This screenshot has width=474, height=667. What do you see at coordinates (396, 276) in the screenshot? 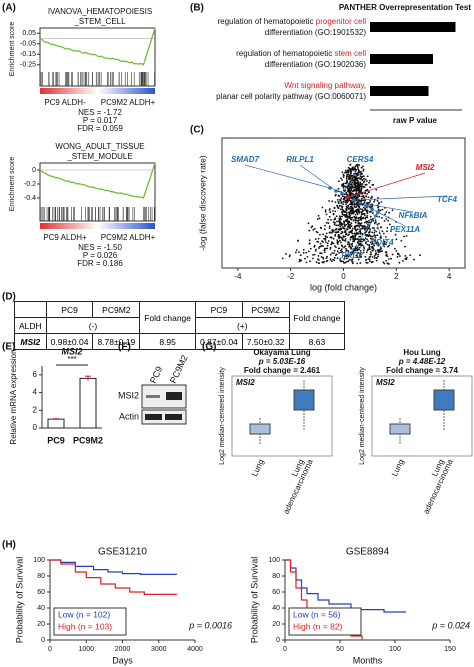
I see `x-tick-label: 2` at bounding box center [396, 276].